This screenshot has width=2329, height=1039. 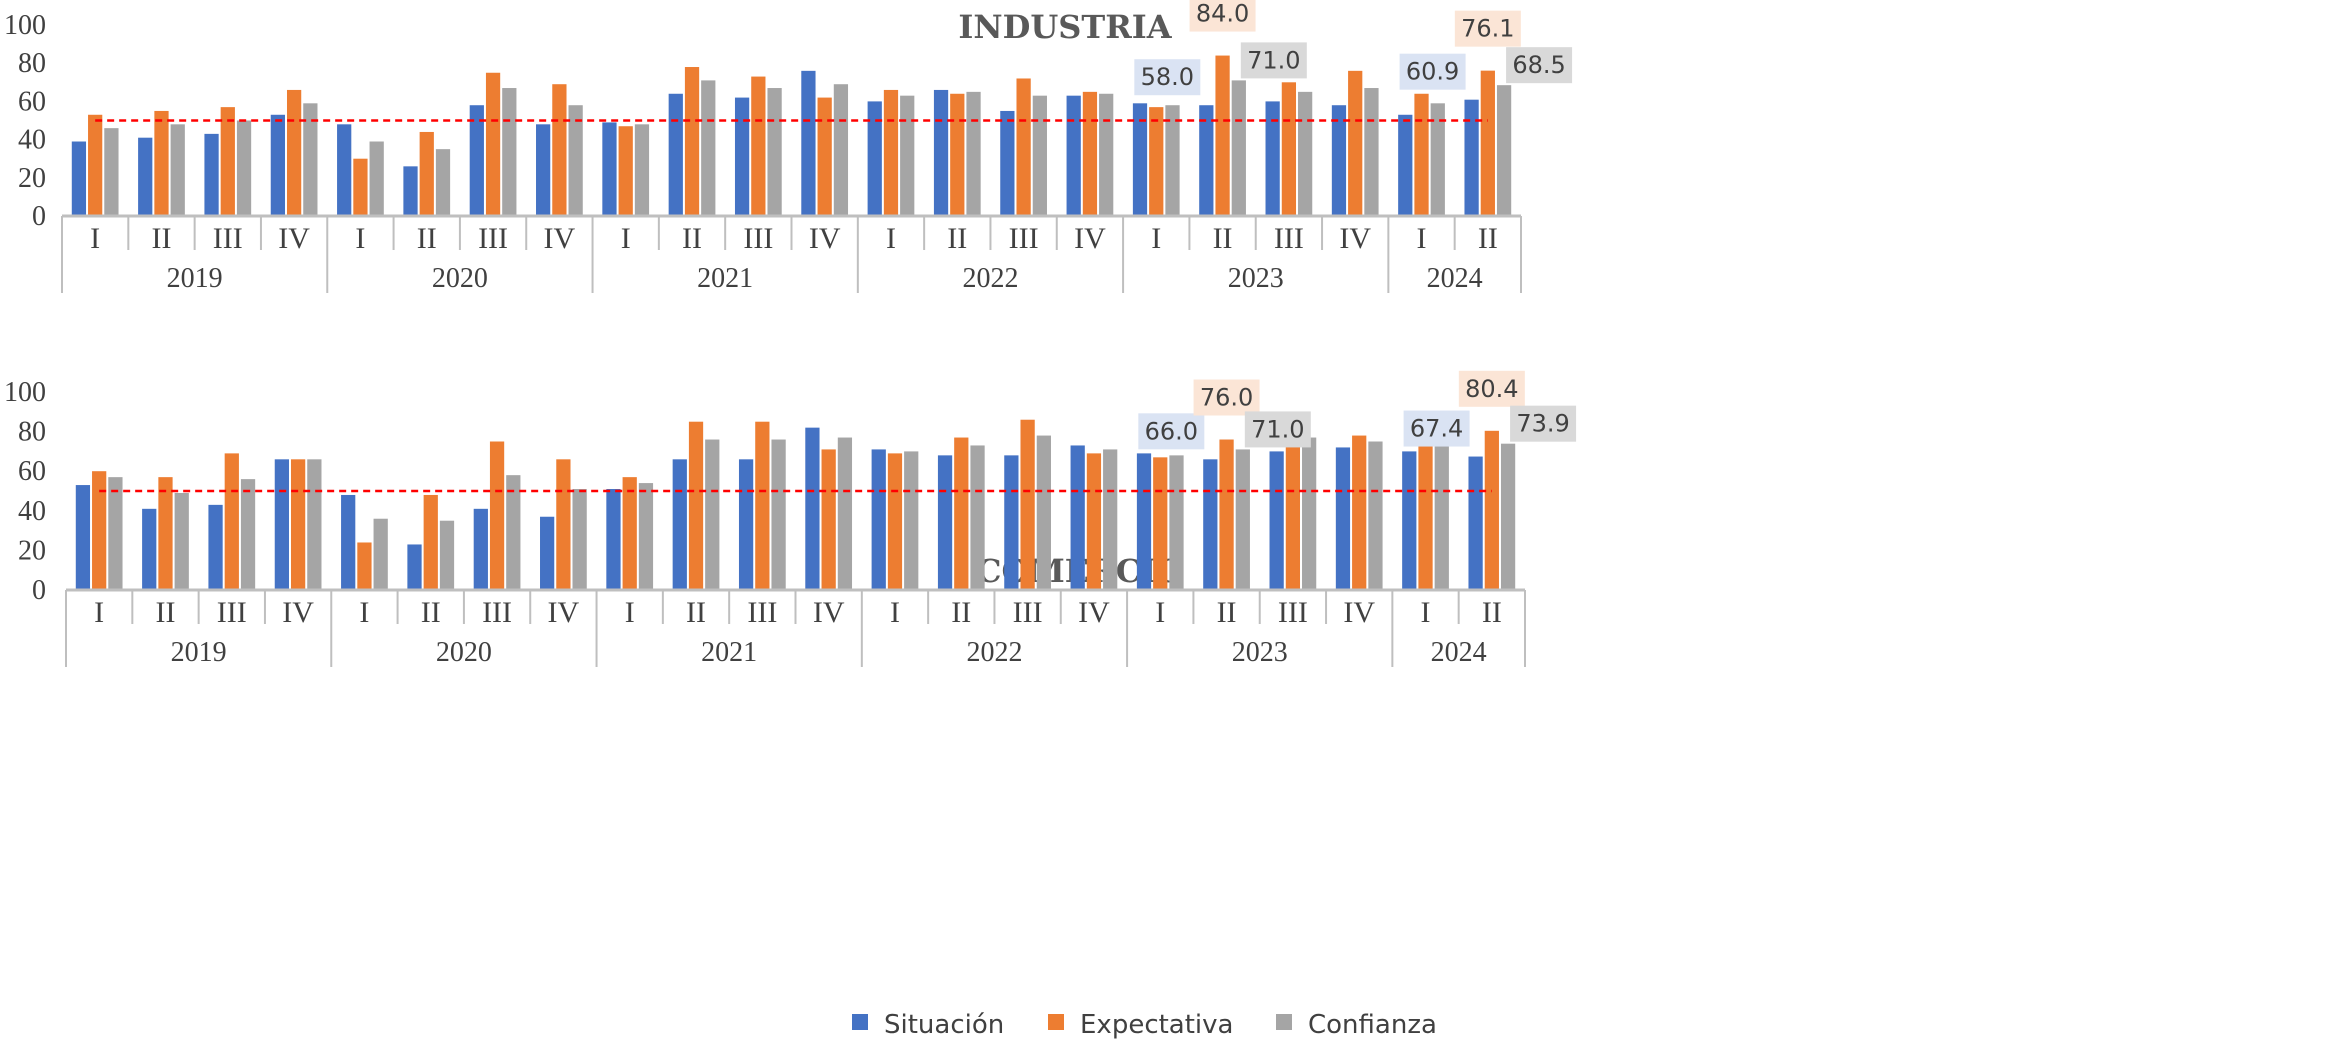 What do you see at coordinates (1260, 652) in the screenshot?
I see `x-tick-label-year: 2023` at bounding box center [1260, 652].